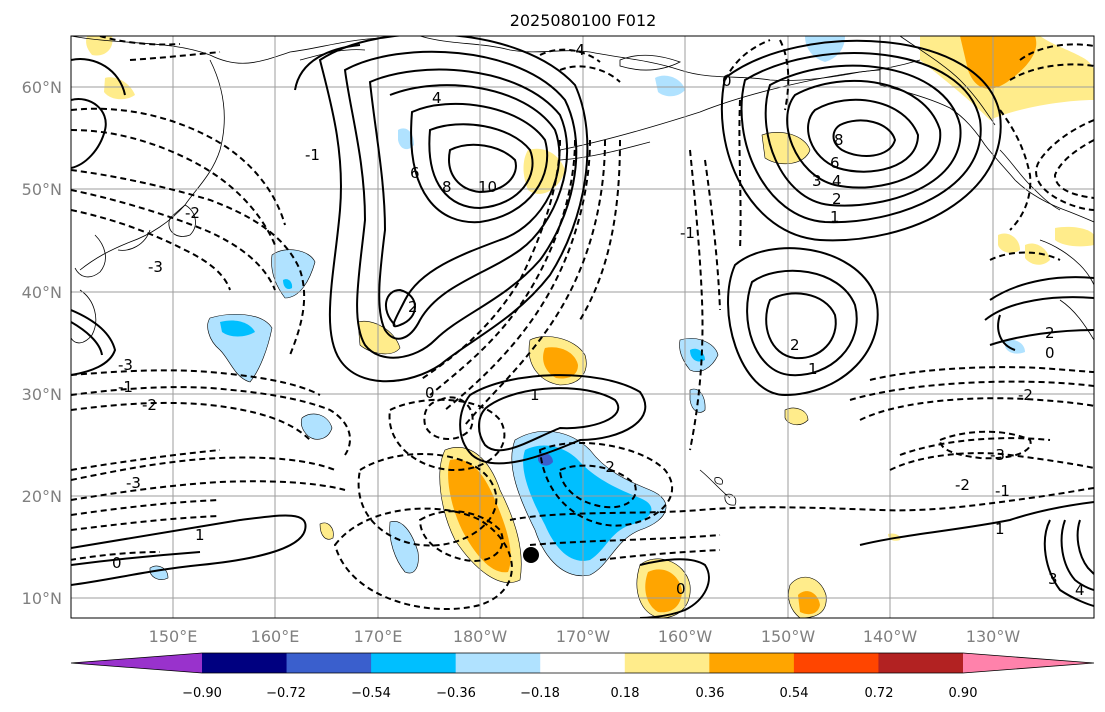 The width and height of the screenshot is (1105, 712). Describe the element at coordinates (710, 693) in the screenshot. I see `colorbar-tick-label: 0.36` at that location.